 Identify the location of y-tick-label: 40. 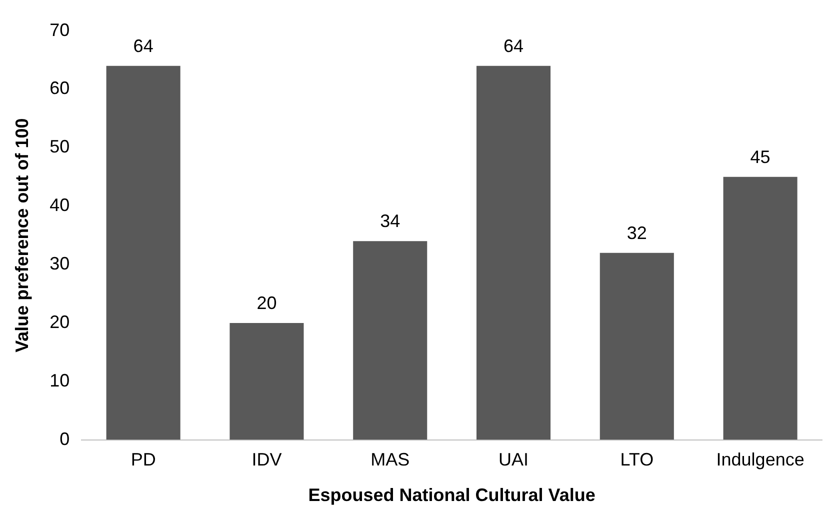
(60, 205).